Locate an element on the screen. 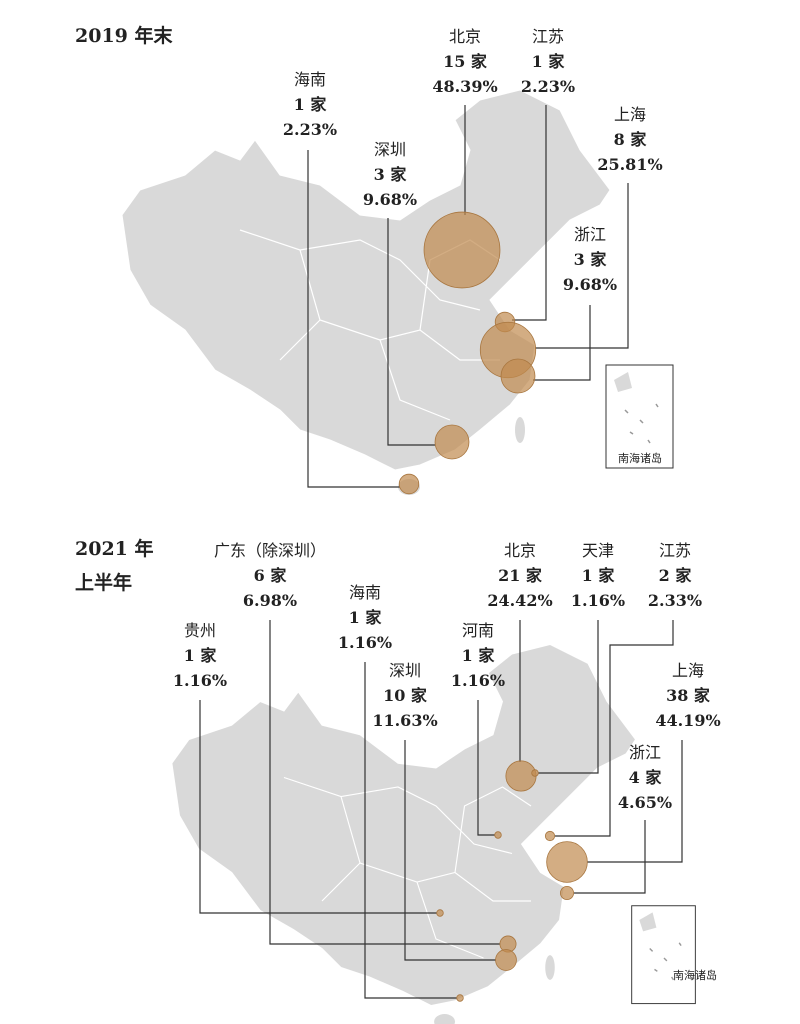  region-name: 河南 is located at coordinates (478, 630).